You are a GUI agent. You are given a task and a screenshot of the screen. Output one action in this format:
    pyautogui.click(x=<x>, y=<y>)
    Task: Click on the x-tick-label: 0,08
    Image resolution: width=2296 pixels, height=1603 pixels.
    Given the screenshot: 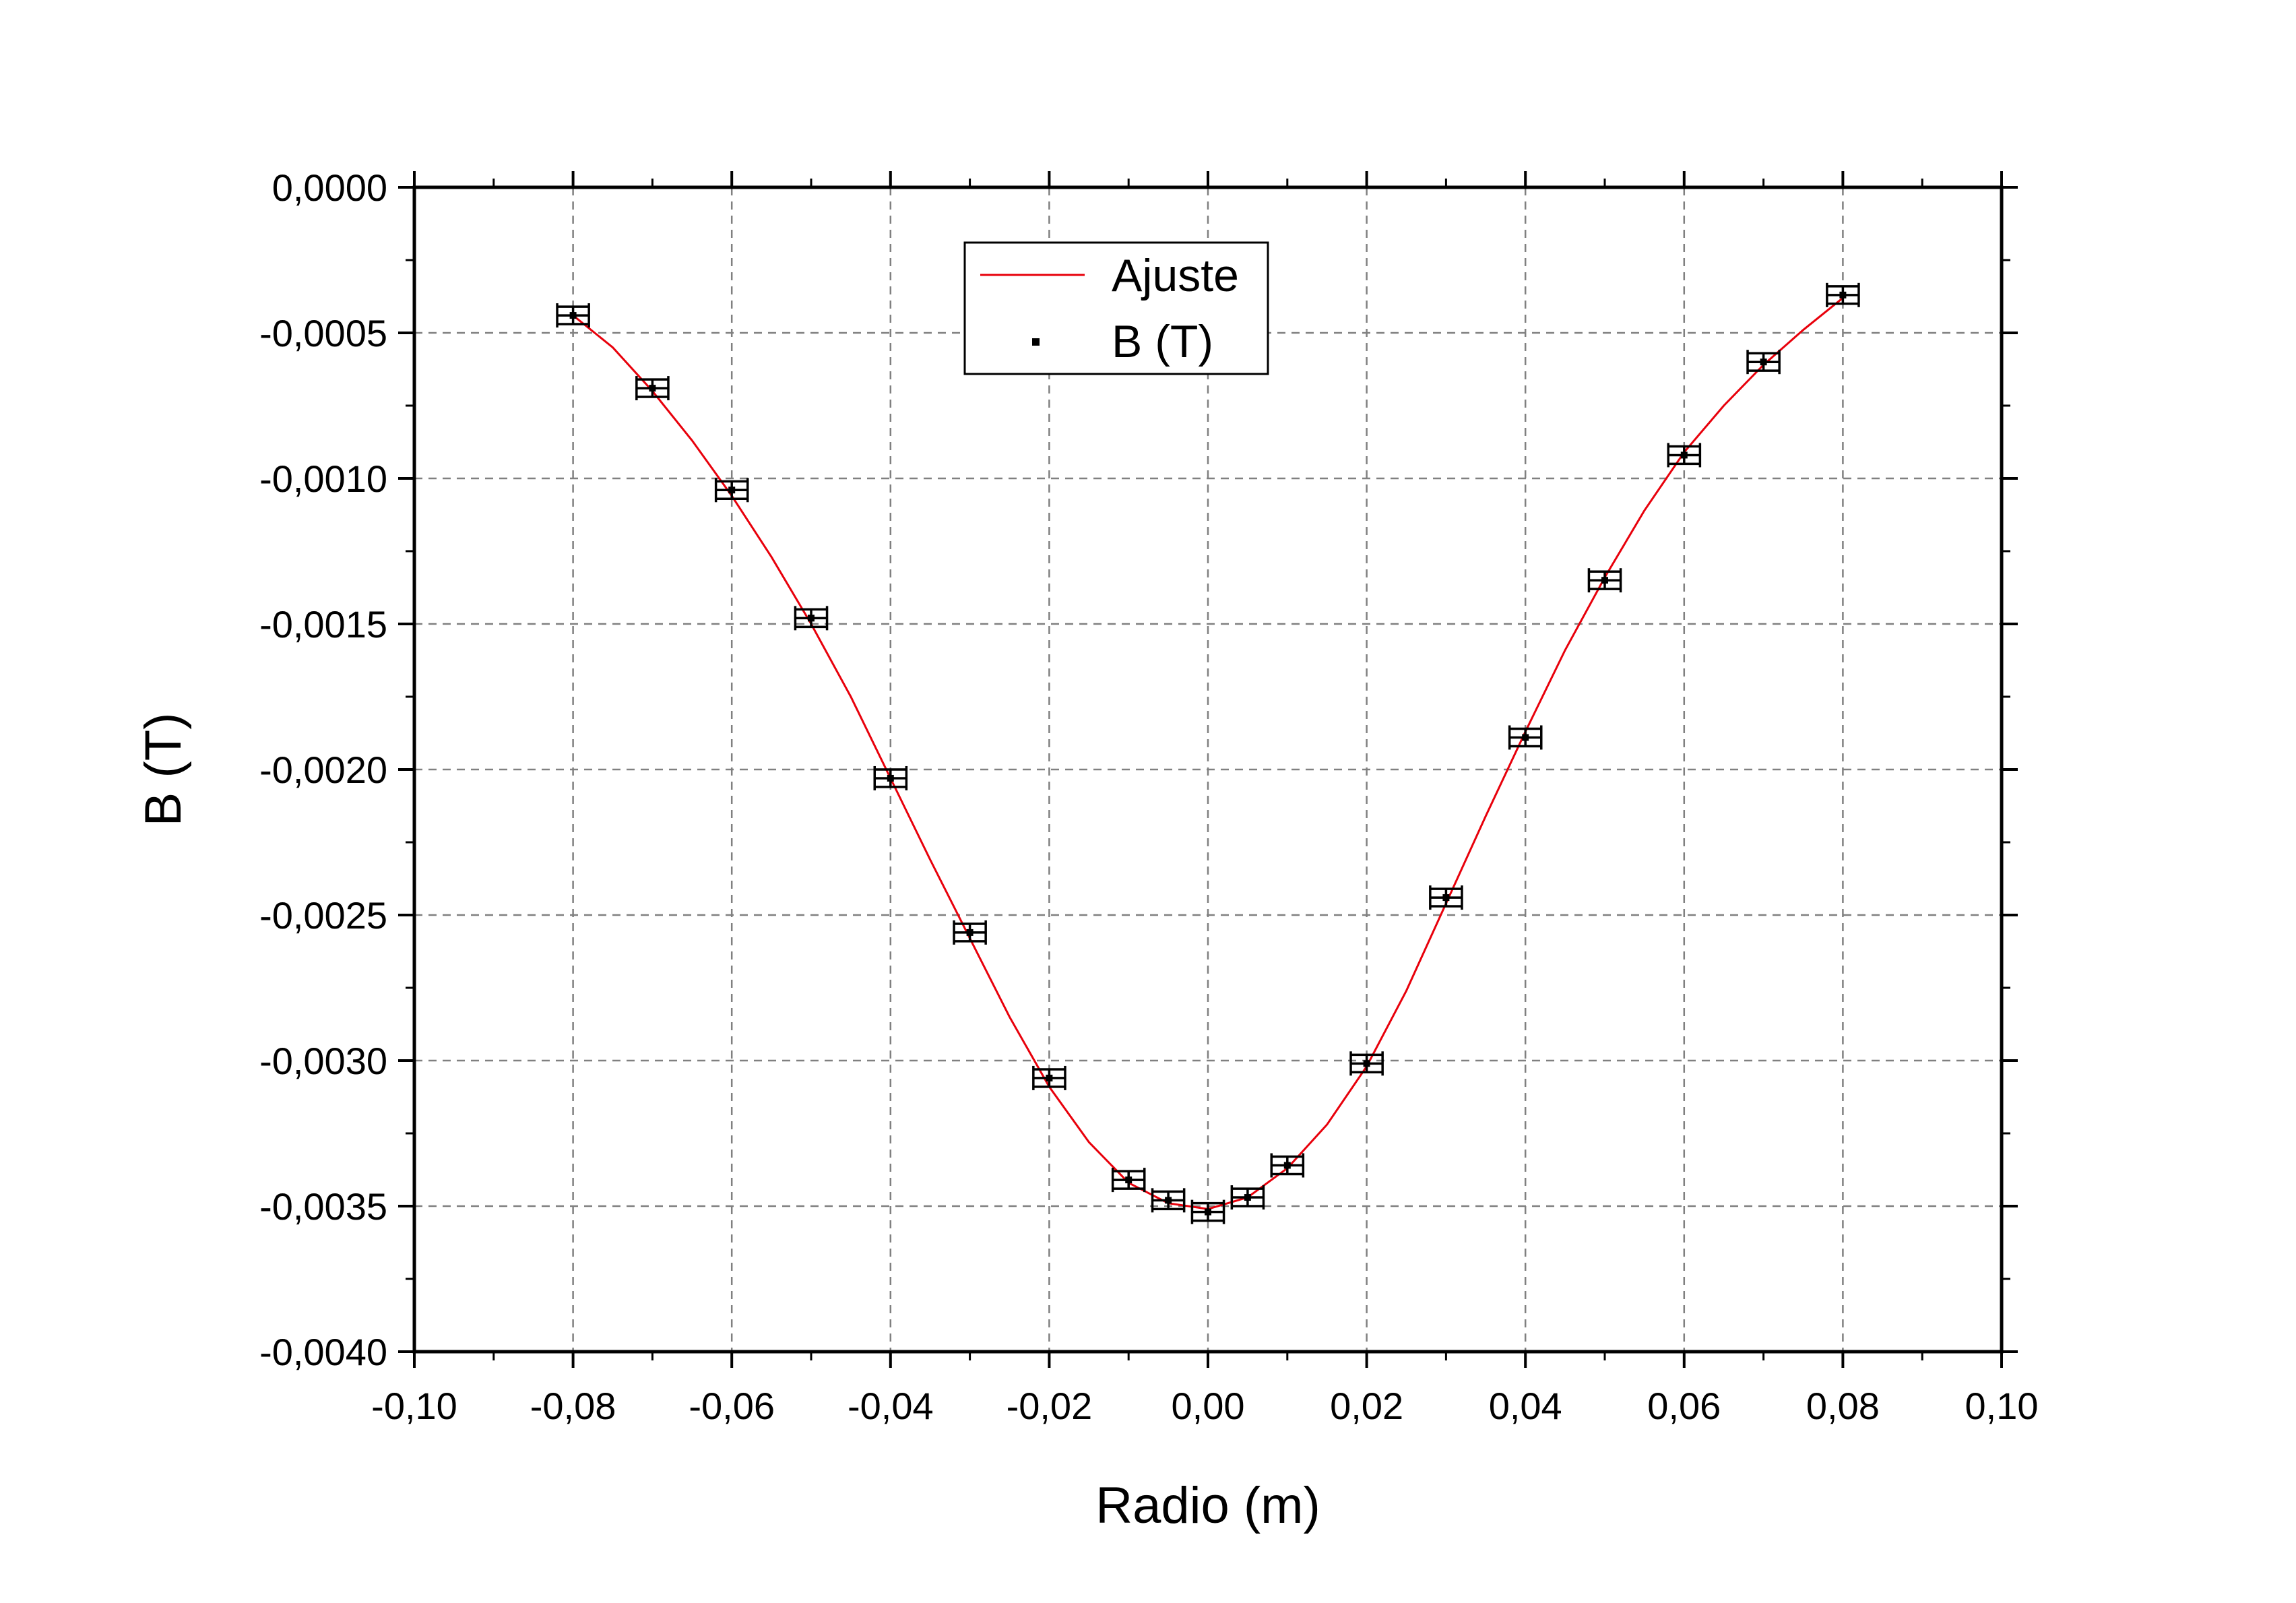 What is the action you would take?
    pyautogui.click(x=1843, y=1406)
    